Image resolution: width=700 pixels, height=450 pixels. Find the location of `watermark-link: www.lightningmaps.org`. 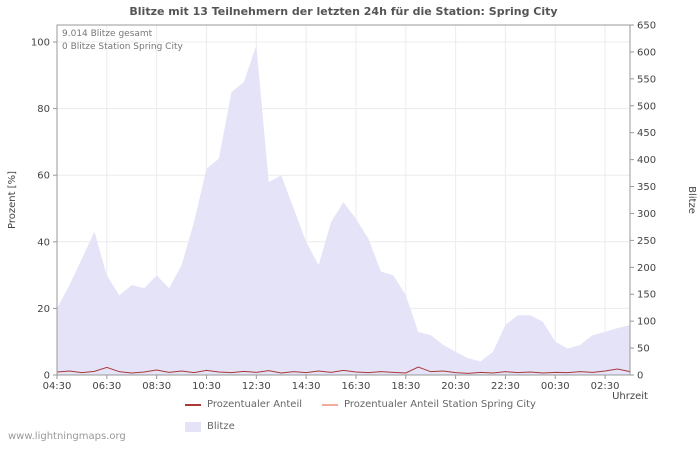

watermark-link: www.lightningmaps.org is located at coordinates (67, 436).